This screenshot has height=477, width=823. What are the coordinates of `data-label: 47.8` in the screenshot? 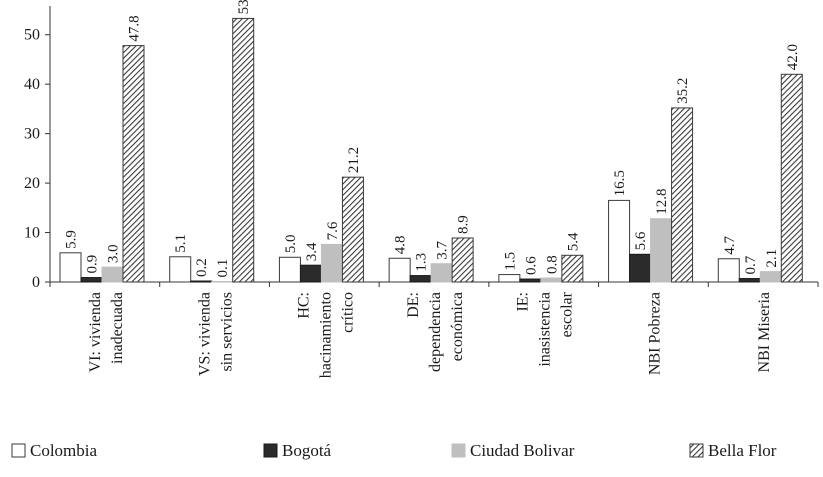 It's located at (135, 28).